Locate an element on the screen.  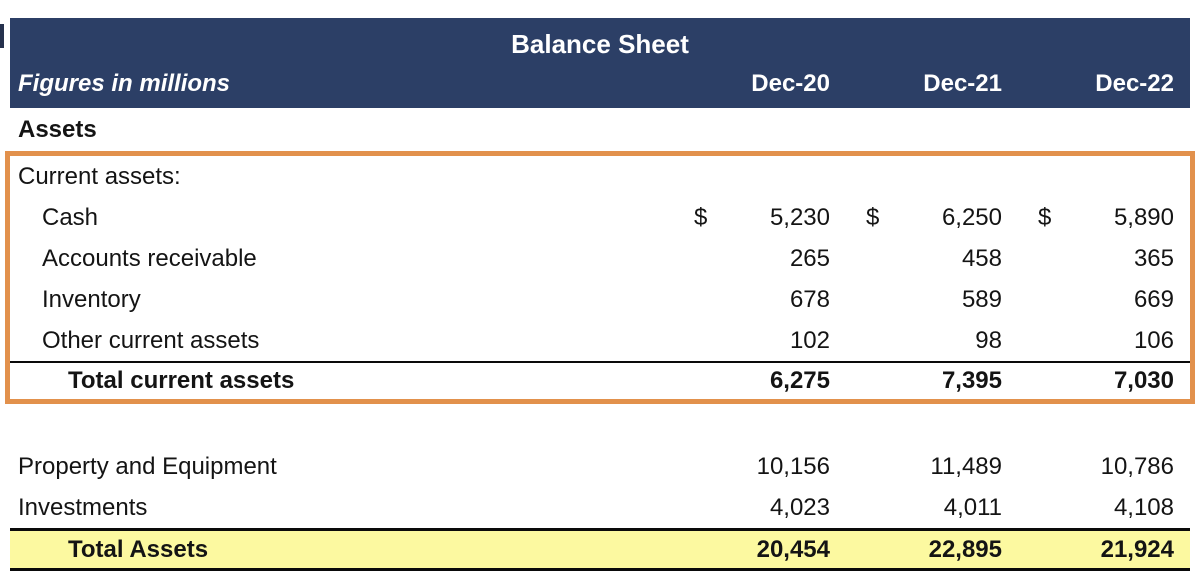
cell-value: 6,275 is located at coordinates (799, 380).